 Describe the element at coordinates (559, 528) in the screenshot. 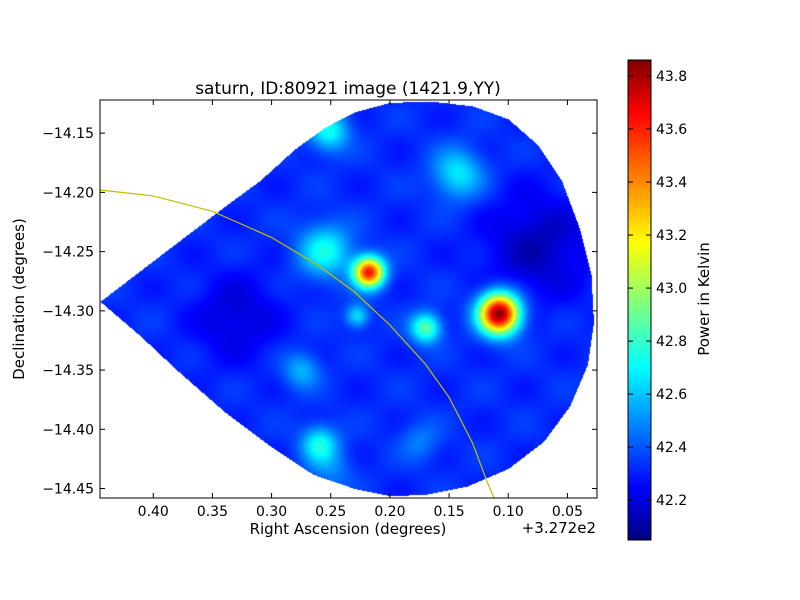

I see `x-axis-offset-label: +3.272e2` at that location.